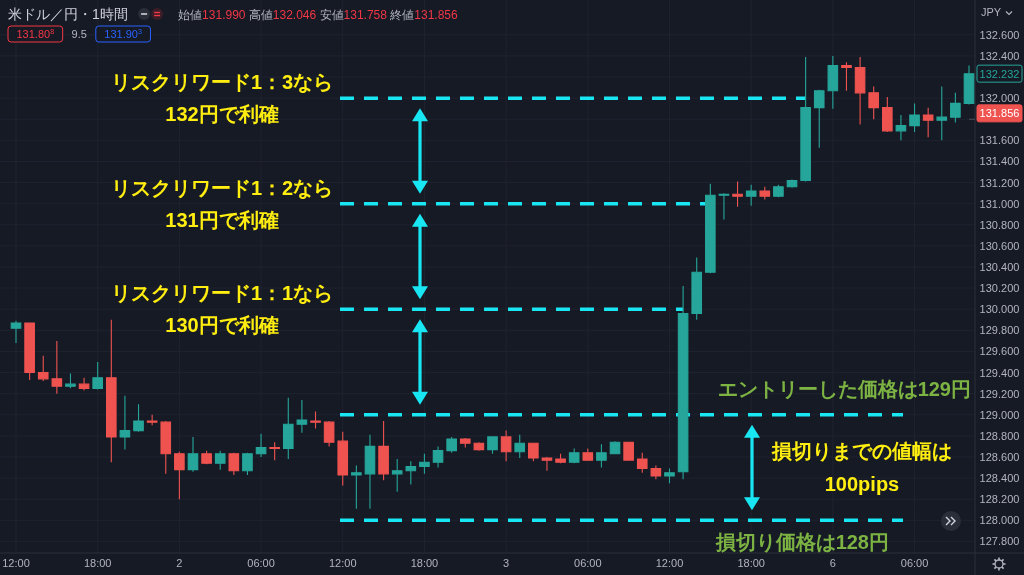 This screenshot has width=1024, height=575. What do you see at coordinates (179, 563) in the screenshot?
I see `x-tick-label: 2` at bounding box center [179, 563].